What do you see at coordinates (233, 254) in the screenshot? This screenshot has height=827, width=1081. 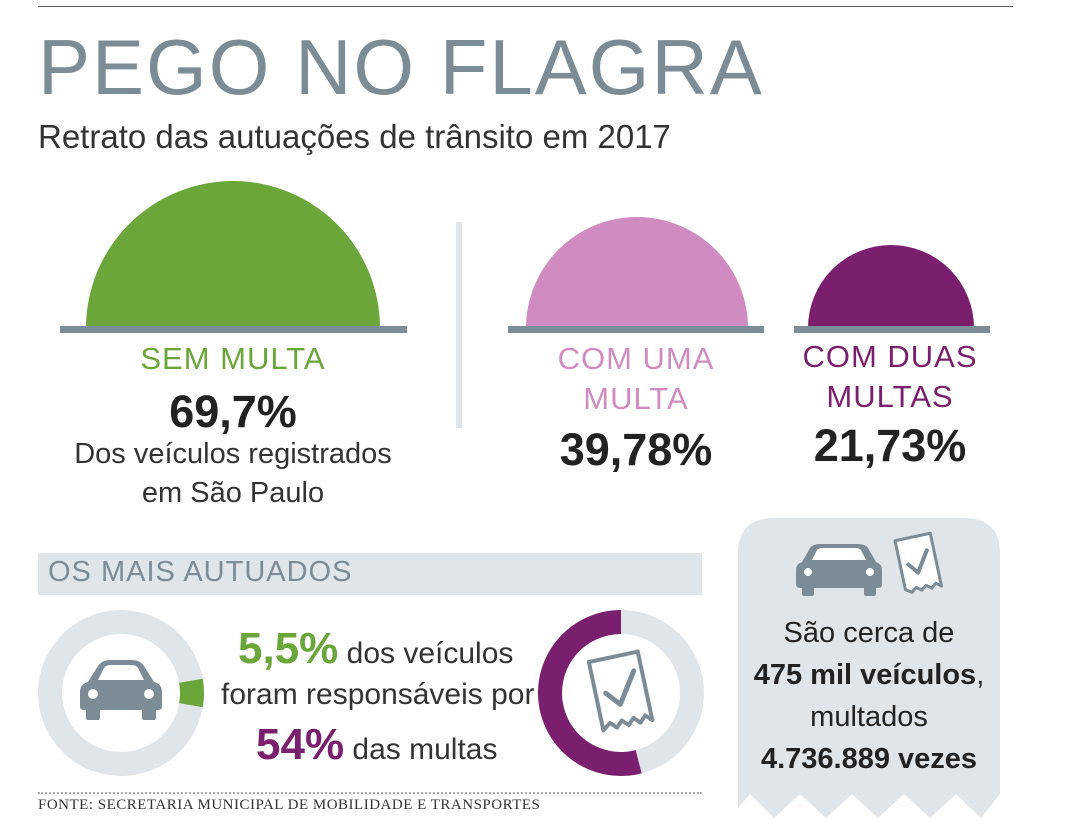 I see `semicircle-sem-multa` at bounding box center [233, 254].